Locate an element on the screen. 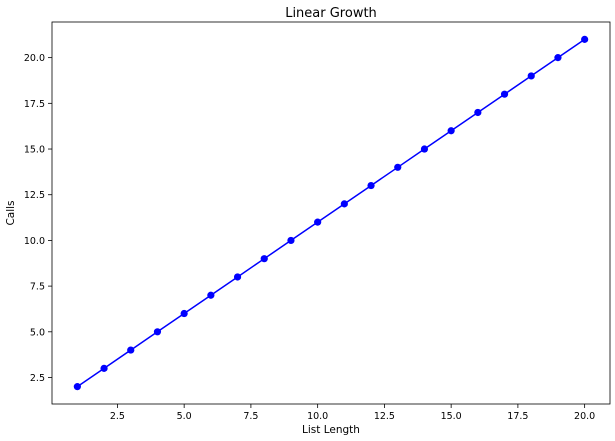 This screenshot has height=441, width=615. x-tick-label: 15.0 is located at coordinates (451, 416).